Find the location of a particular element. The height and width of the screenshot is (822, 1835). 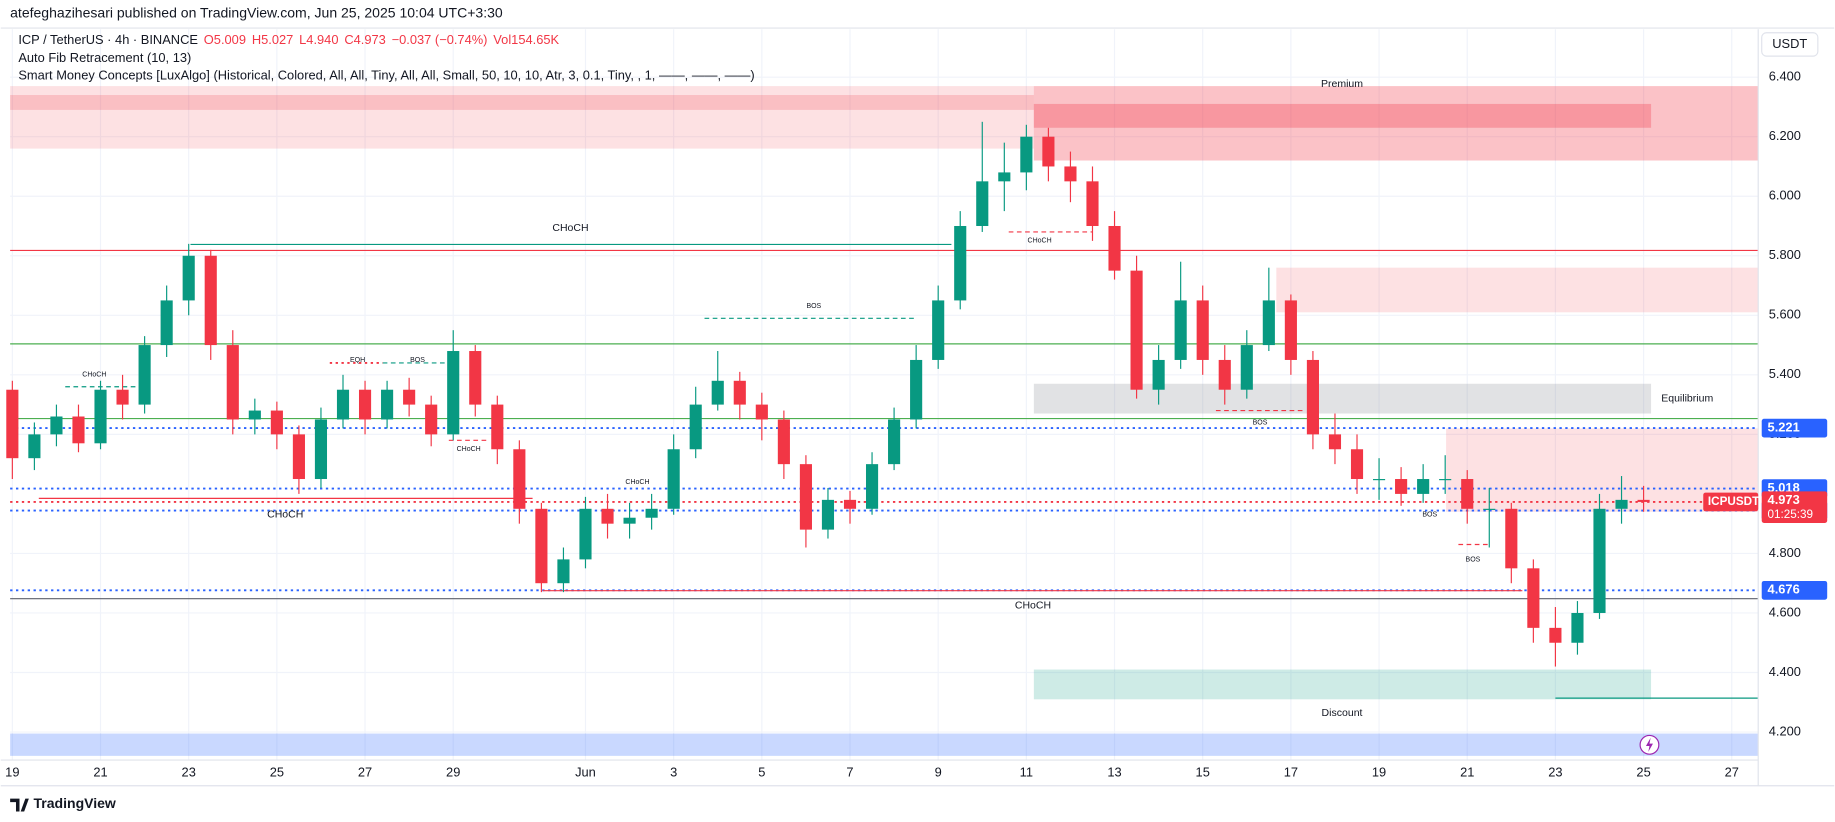

x-tick-label: 15 is located at coordinates (1203, 771).